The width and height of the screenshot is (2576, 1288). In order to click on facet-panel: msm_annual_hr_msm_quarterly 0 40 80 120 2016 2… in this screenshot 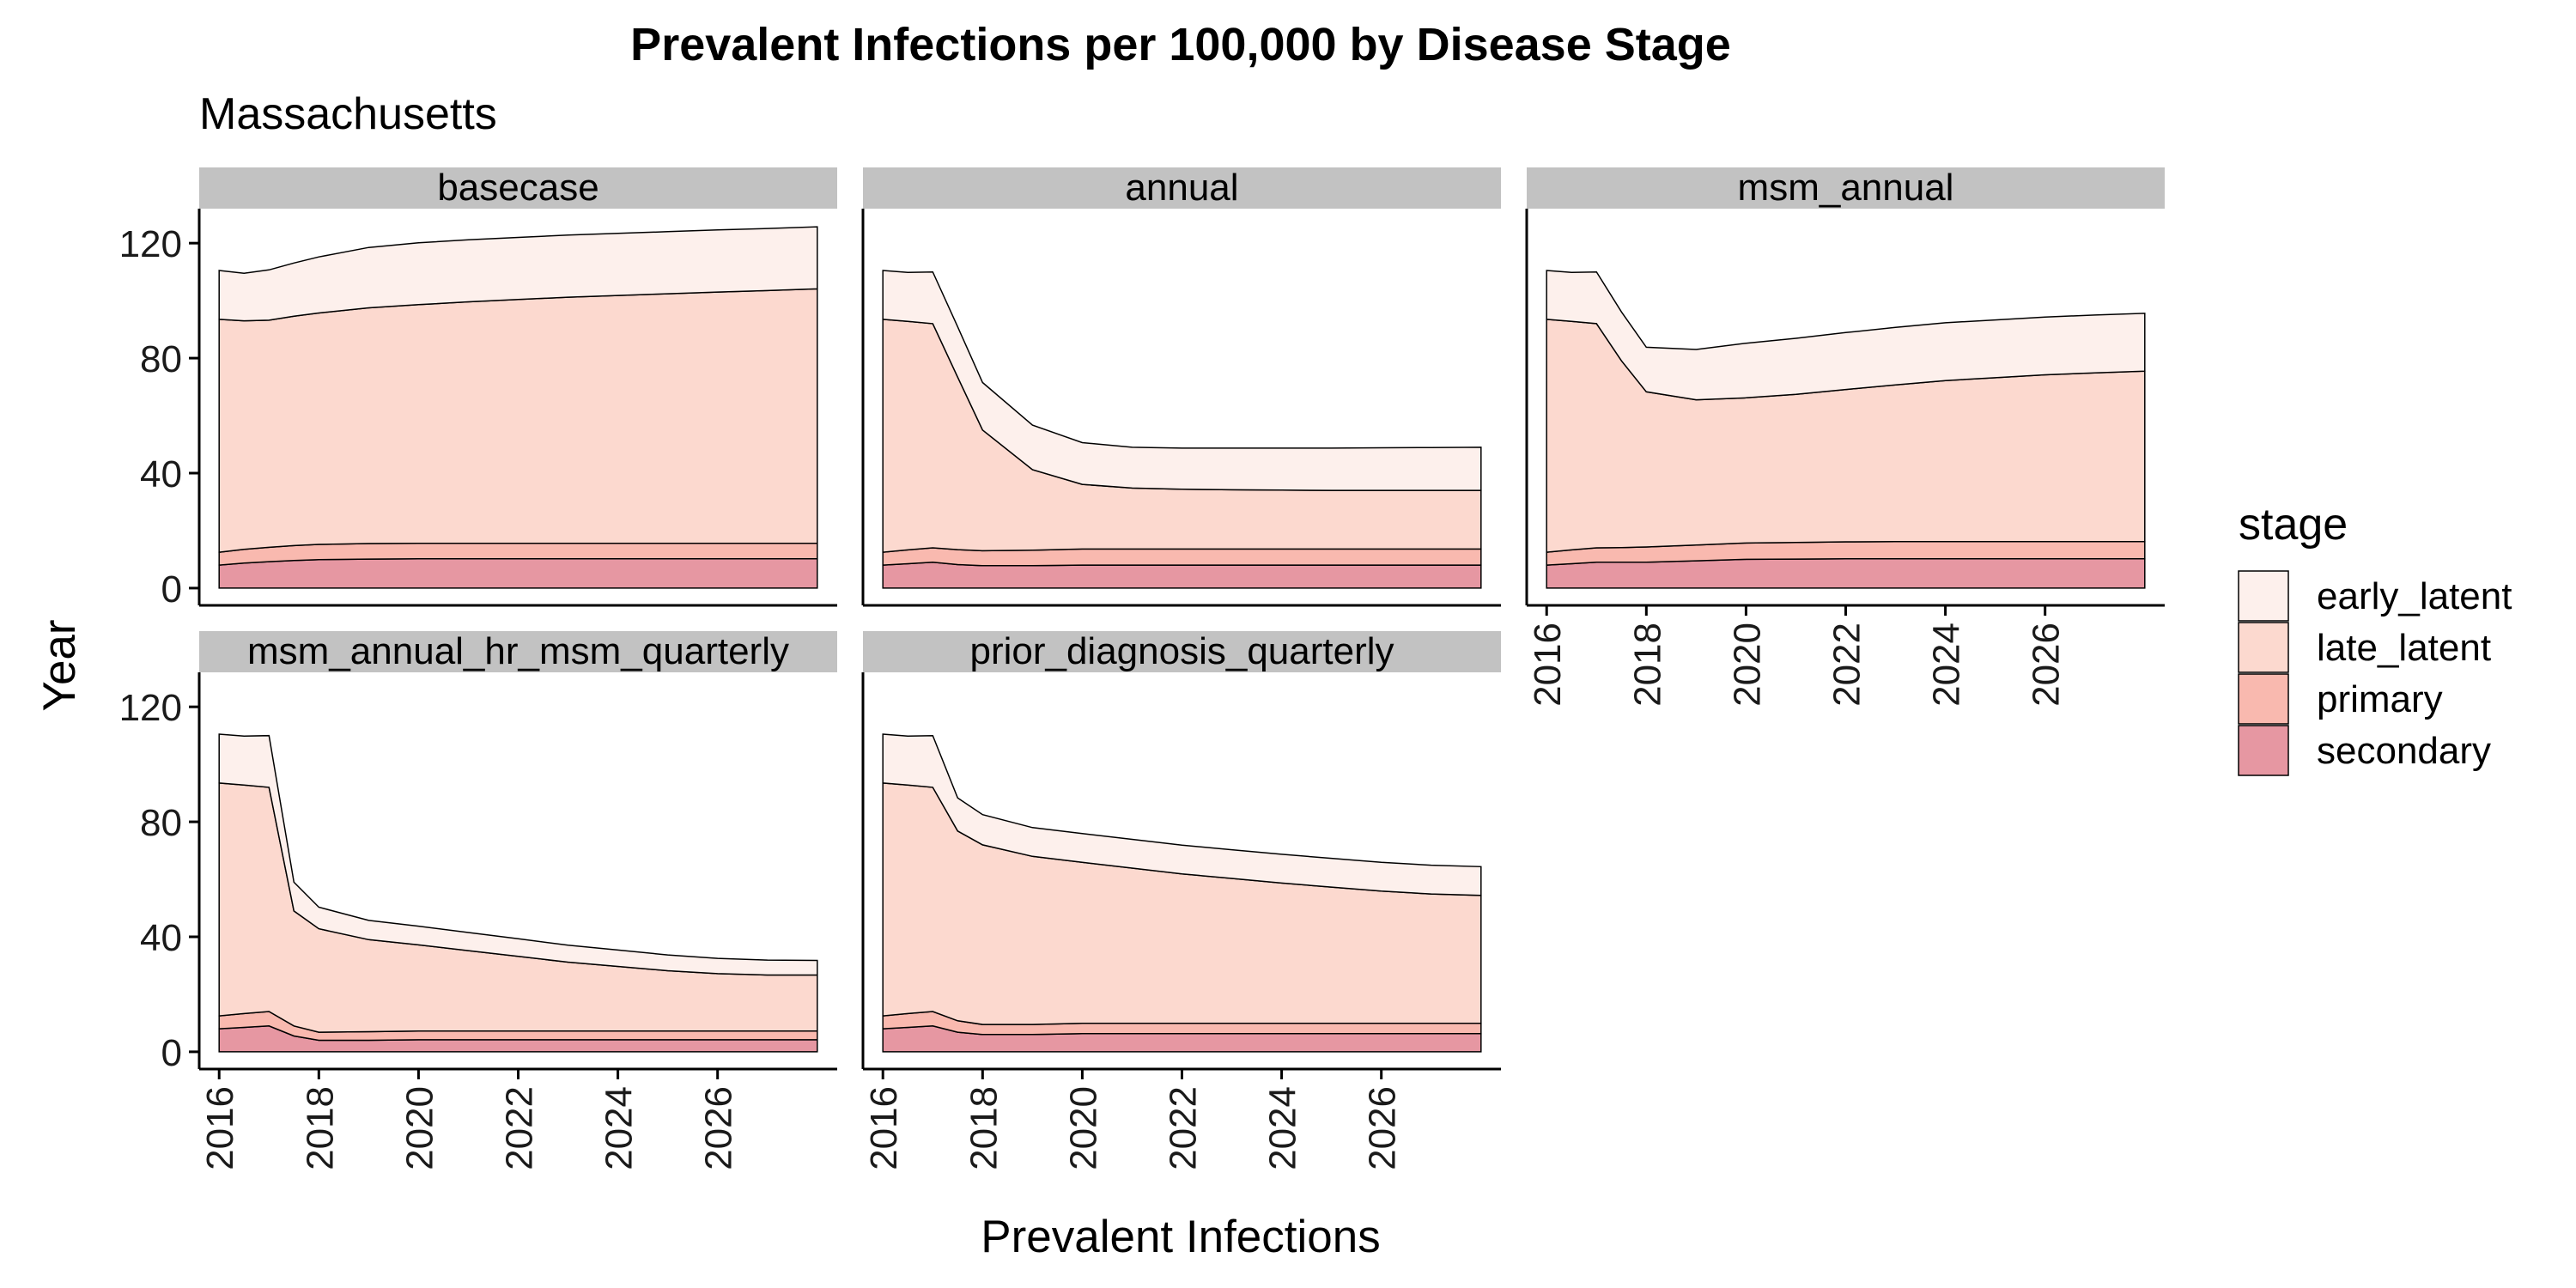, I will do `click(478, 900)`.